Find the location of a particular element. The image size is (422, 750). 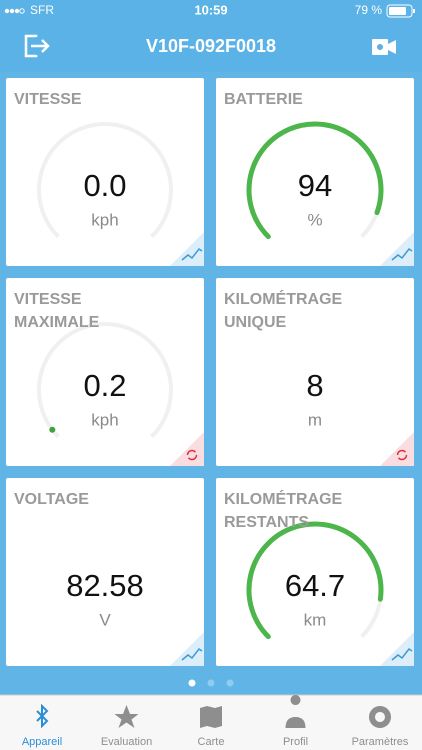

device-title: V10F-092F0018 is located at coordinates (211, 46).